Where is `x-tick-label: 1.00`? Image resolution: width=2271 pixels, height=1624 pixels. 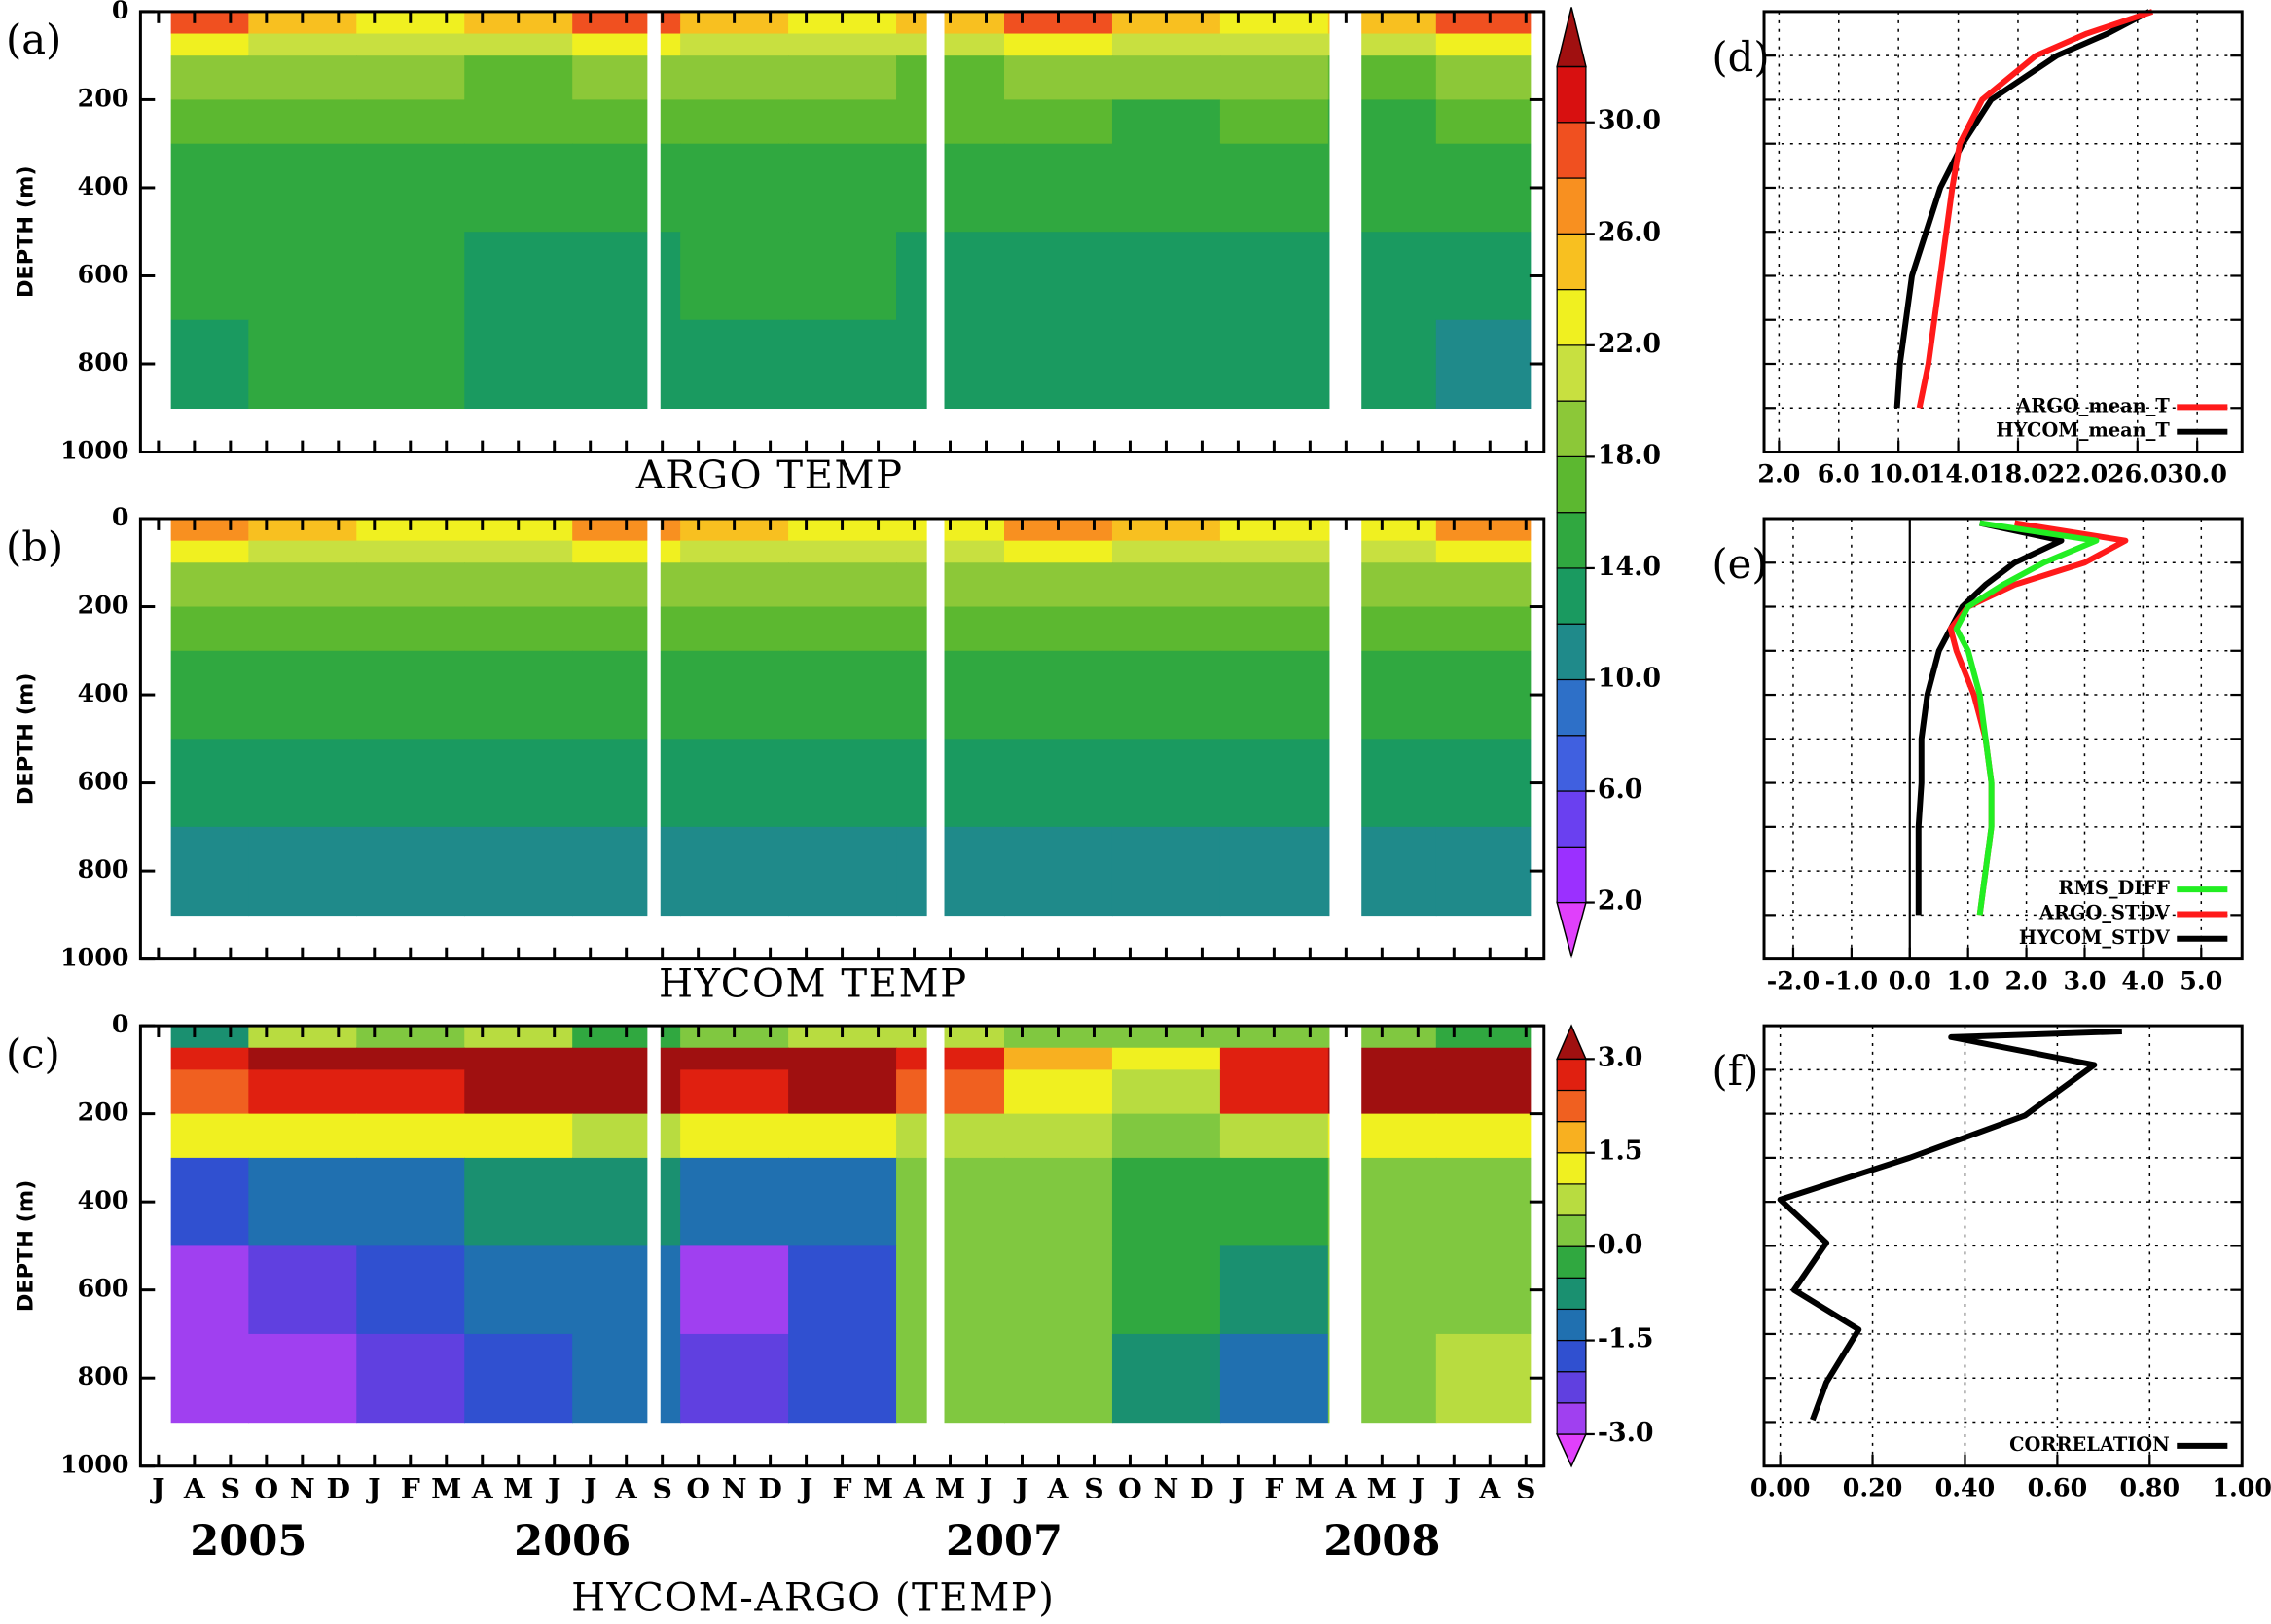 x-tick-label: 1.00 is located at coordinates (2241, 1487).